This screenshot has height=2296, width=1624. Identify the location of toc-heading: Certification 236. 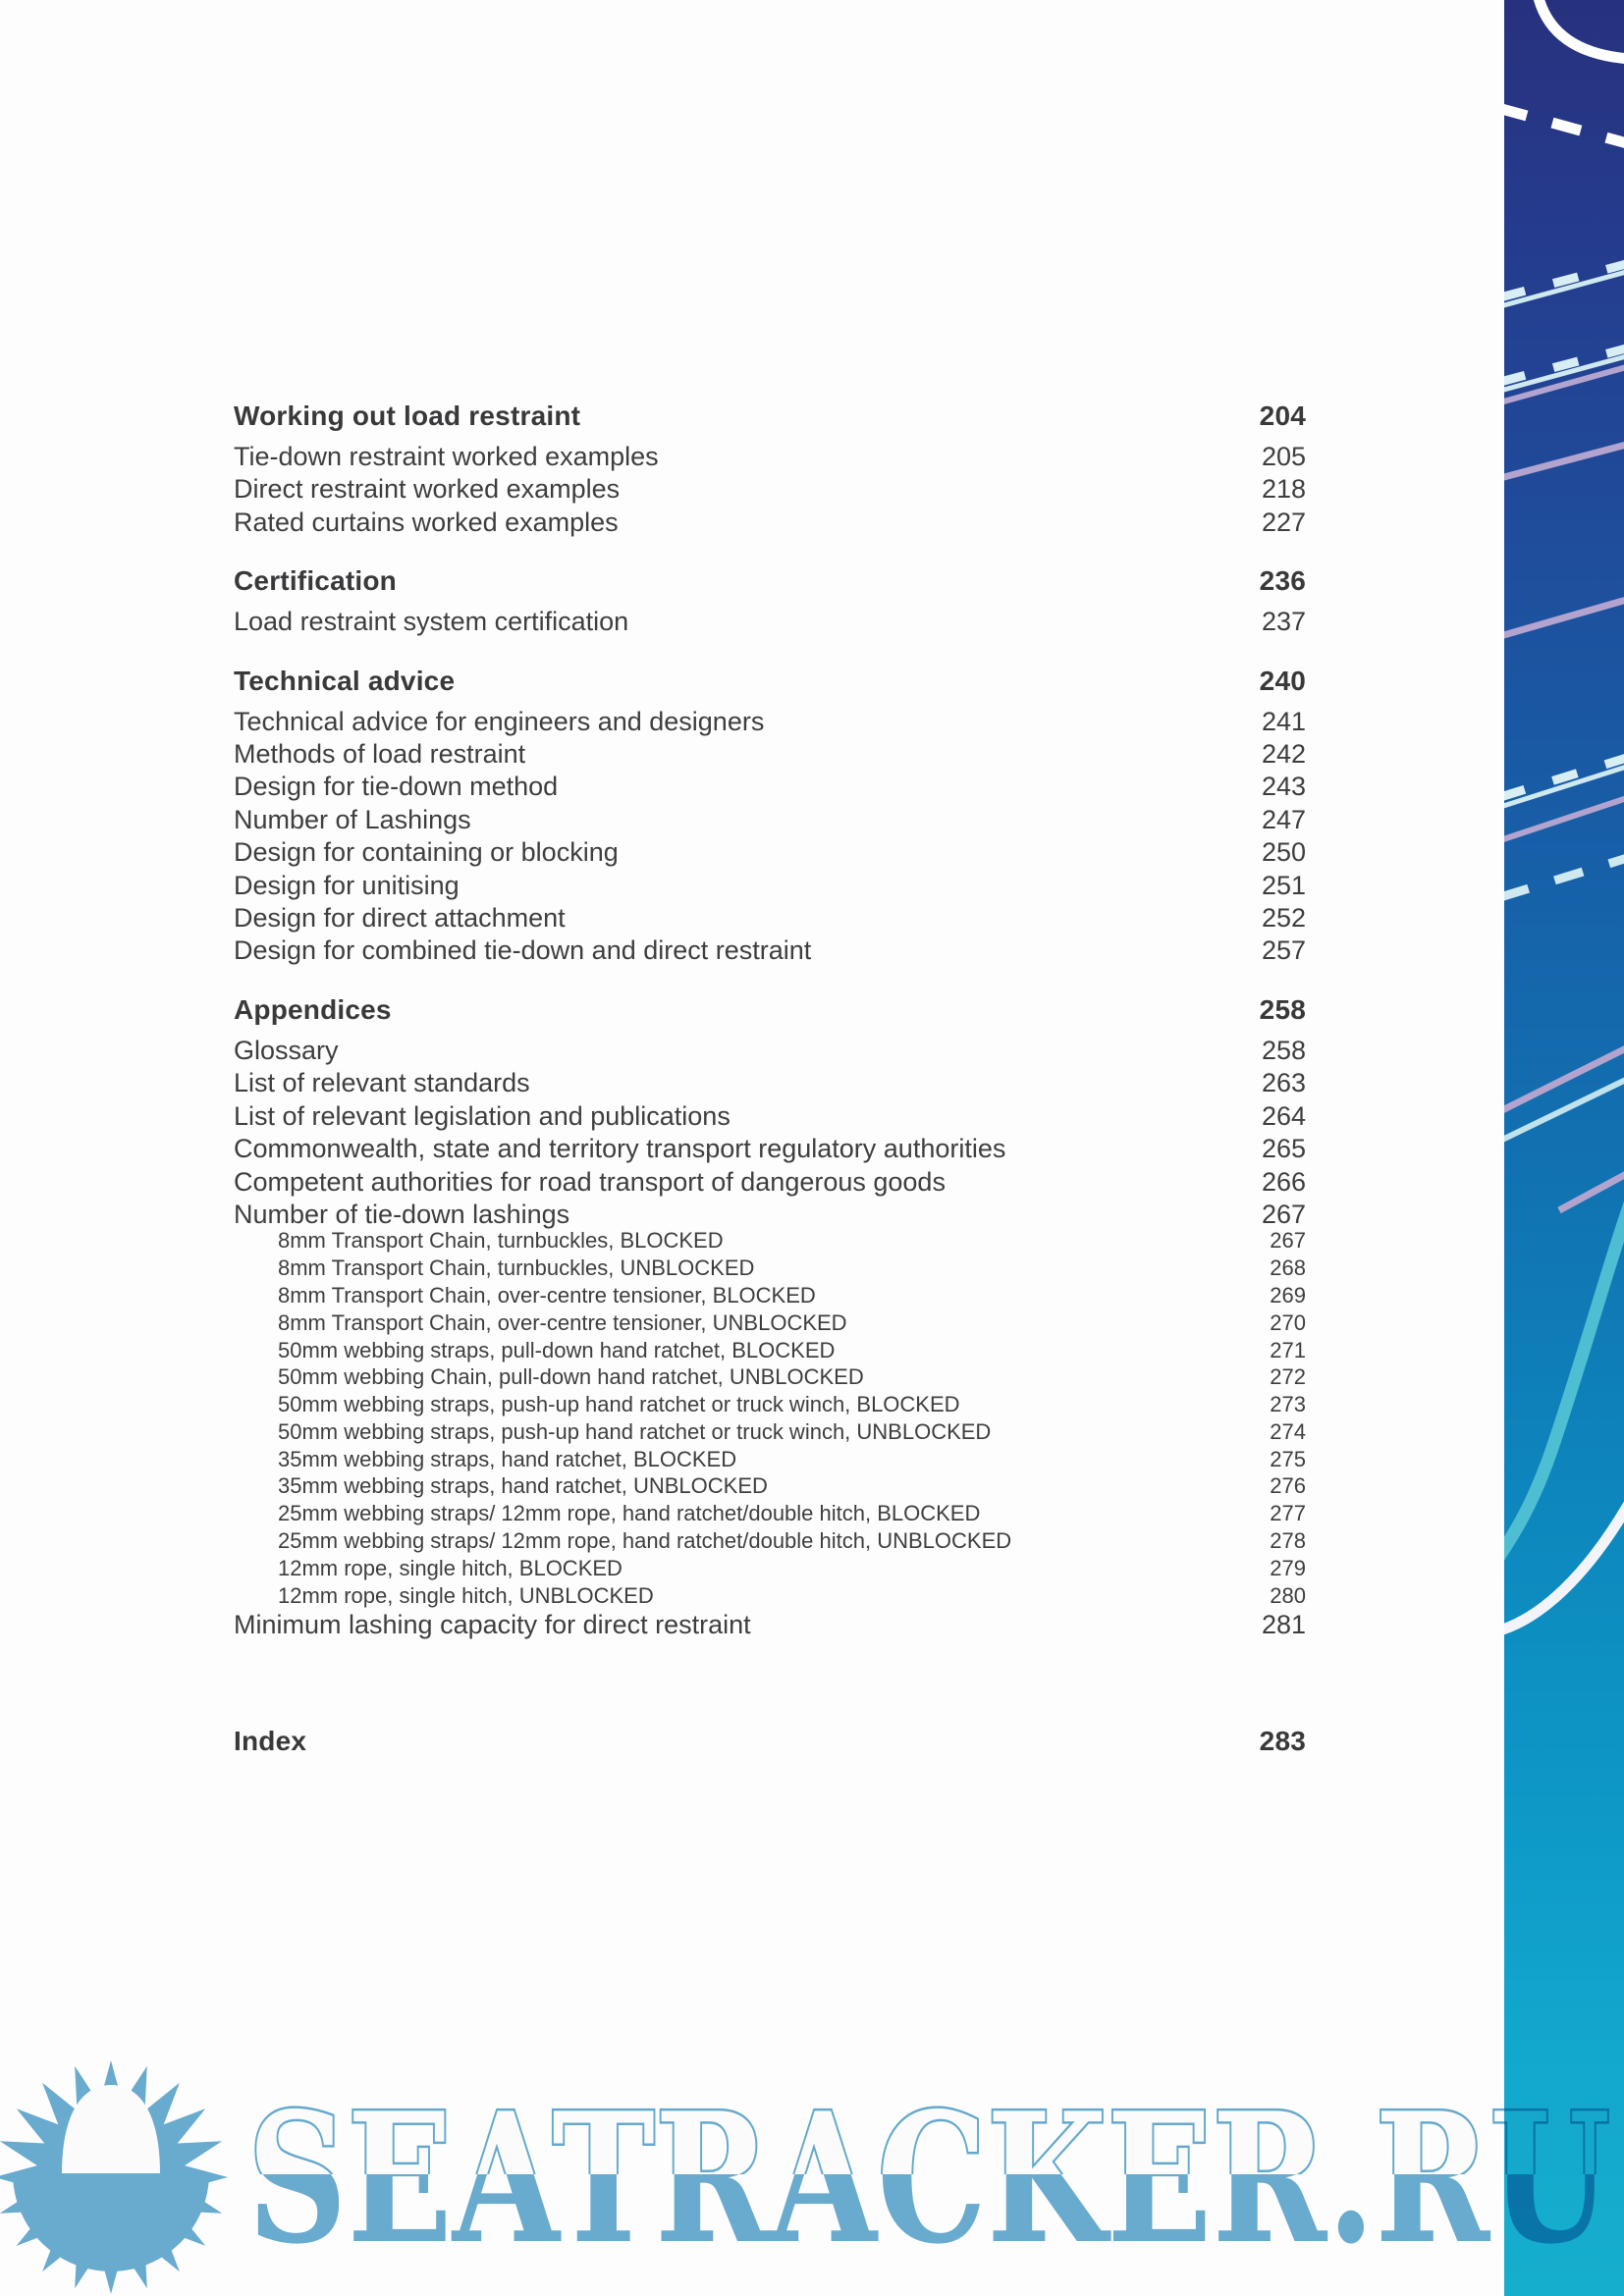
(770, 581).